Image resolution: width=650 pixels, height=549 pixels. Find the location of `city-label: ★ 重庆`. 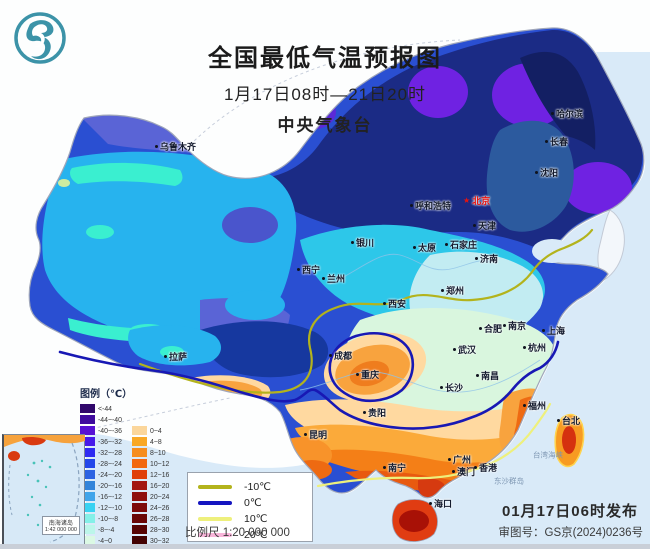

city-label: ★ 重庆 is located at coordinates (367, 374).